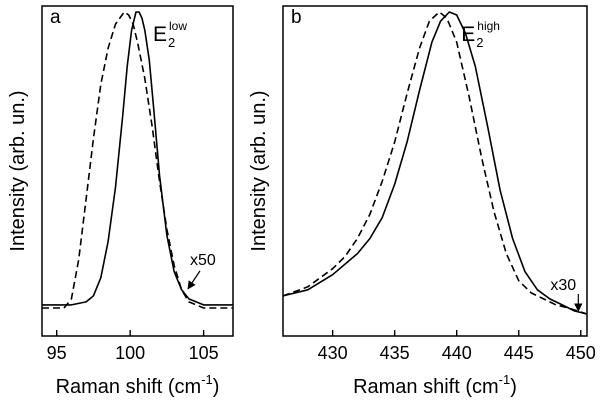 Image resolution: width=606 pixels, height=408 pixels. Describe the element at coordinates (296, 17) in the screenshot. I see `panel-label-b: b` at that location.